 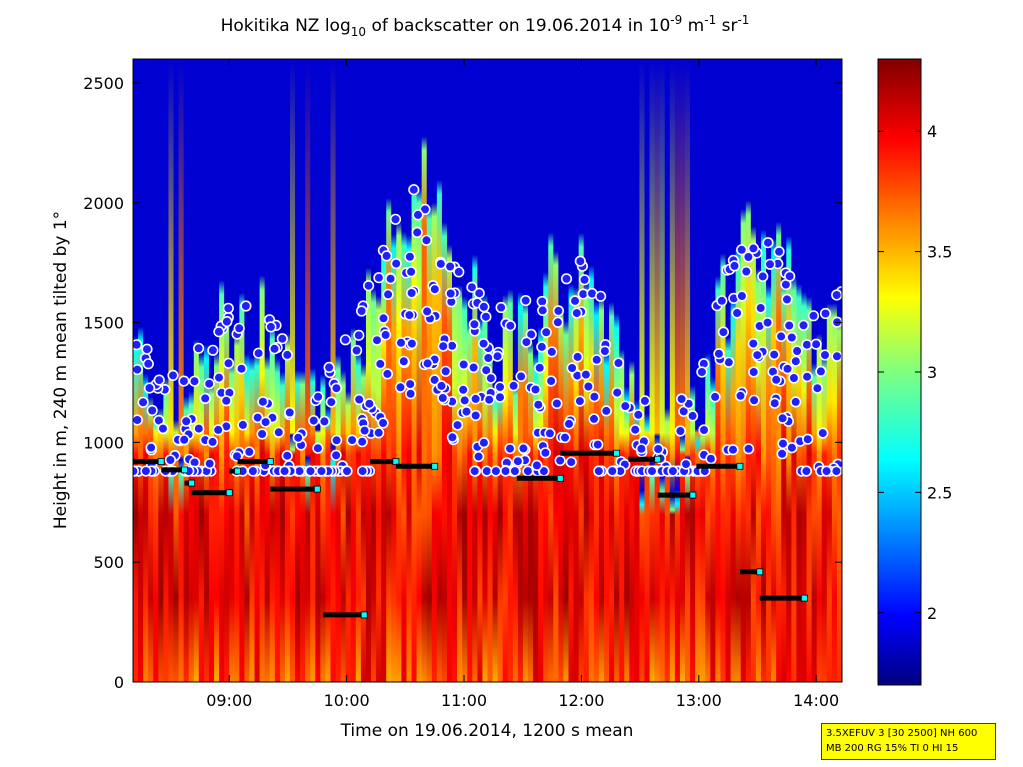 I want to click on colorbar-tick-label: 3, so click(x=932, y=372).